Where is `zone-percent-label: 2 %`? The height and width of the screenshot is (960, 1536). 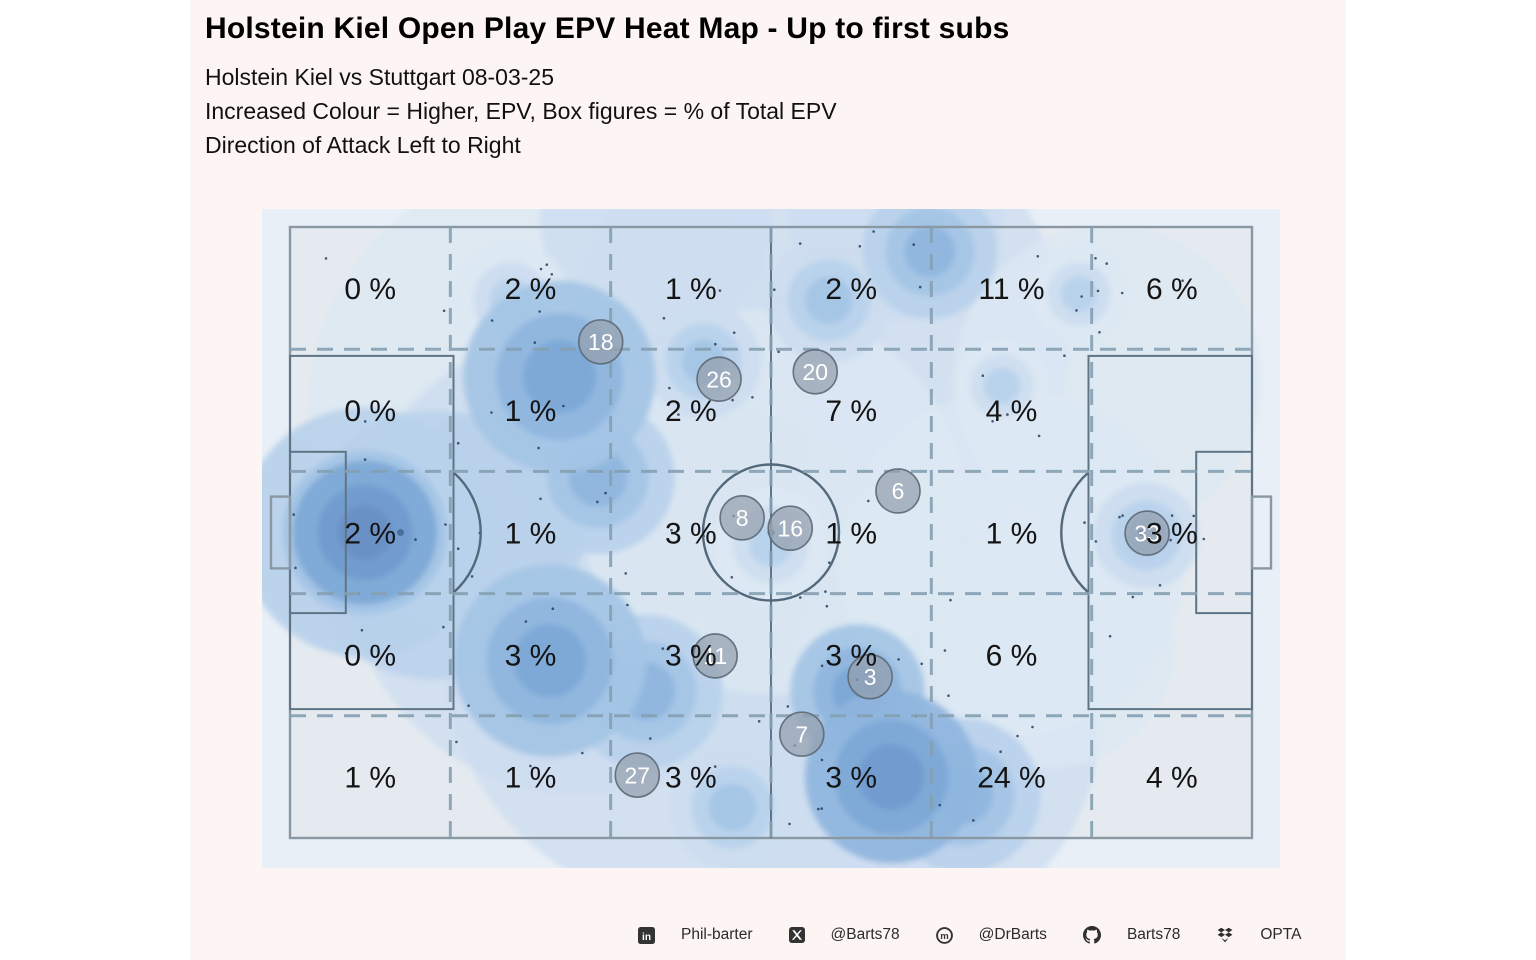
zone-percent-label: 2 % is located at coordinates (370, 533).